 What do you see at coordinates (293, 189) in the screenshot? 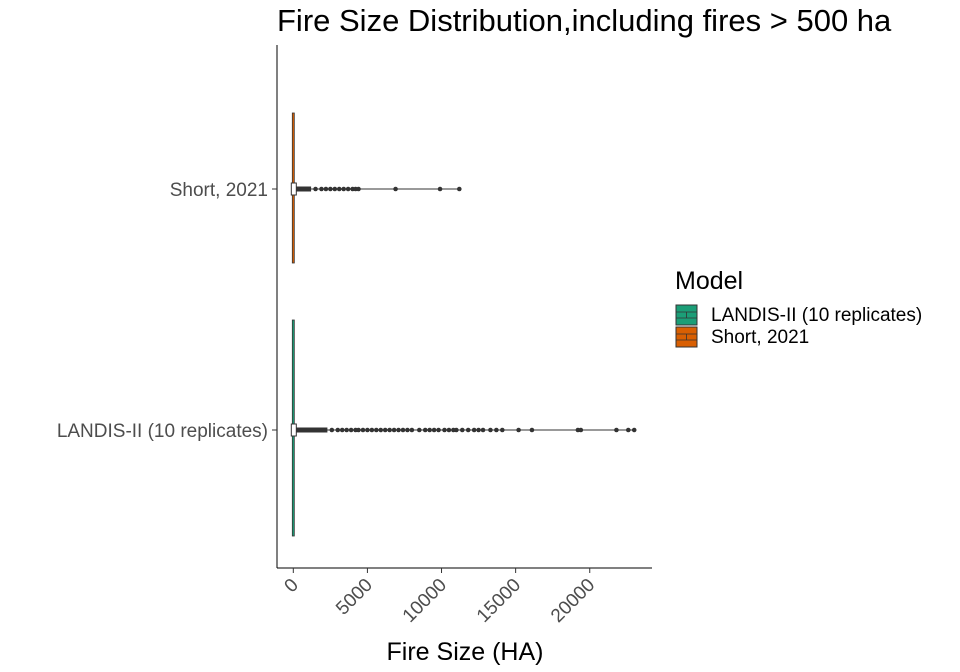
I see `box-short-2021` at bounding box center [293, 189].